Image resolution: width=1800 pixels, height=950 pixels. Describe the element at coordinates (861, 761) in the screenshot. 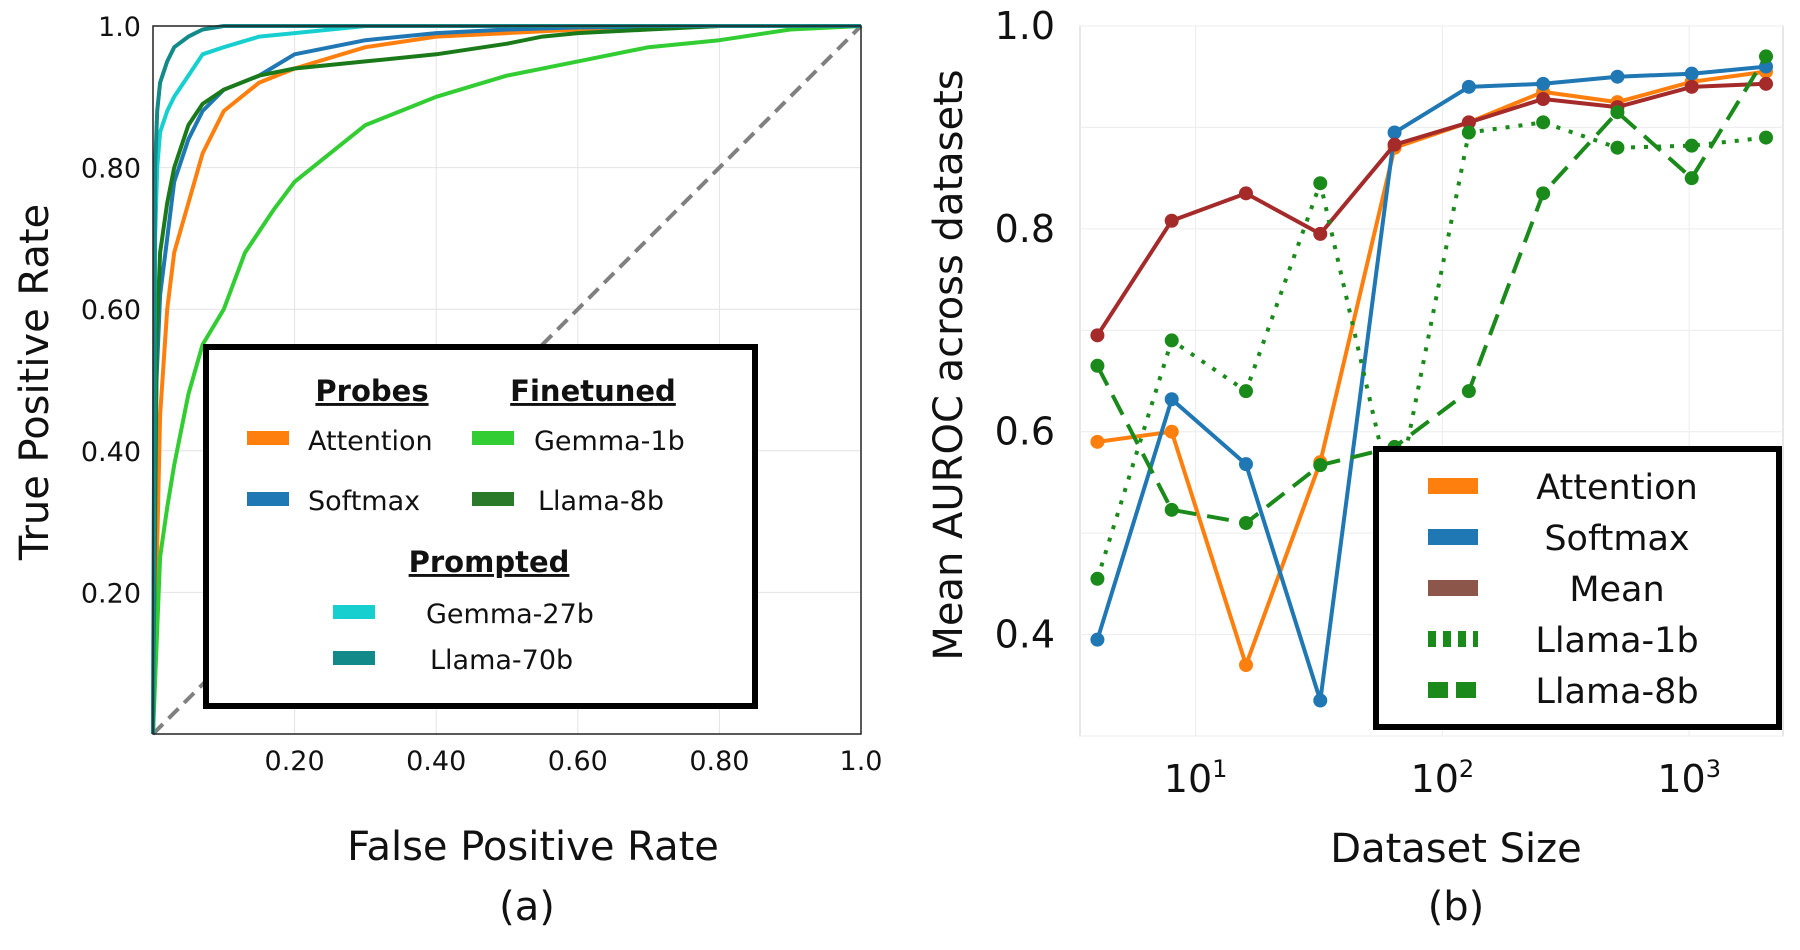

I see `roc-x-tick-label: 1.0` at that location.